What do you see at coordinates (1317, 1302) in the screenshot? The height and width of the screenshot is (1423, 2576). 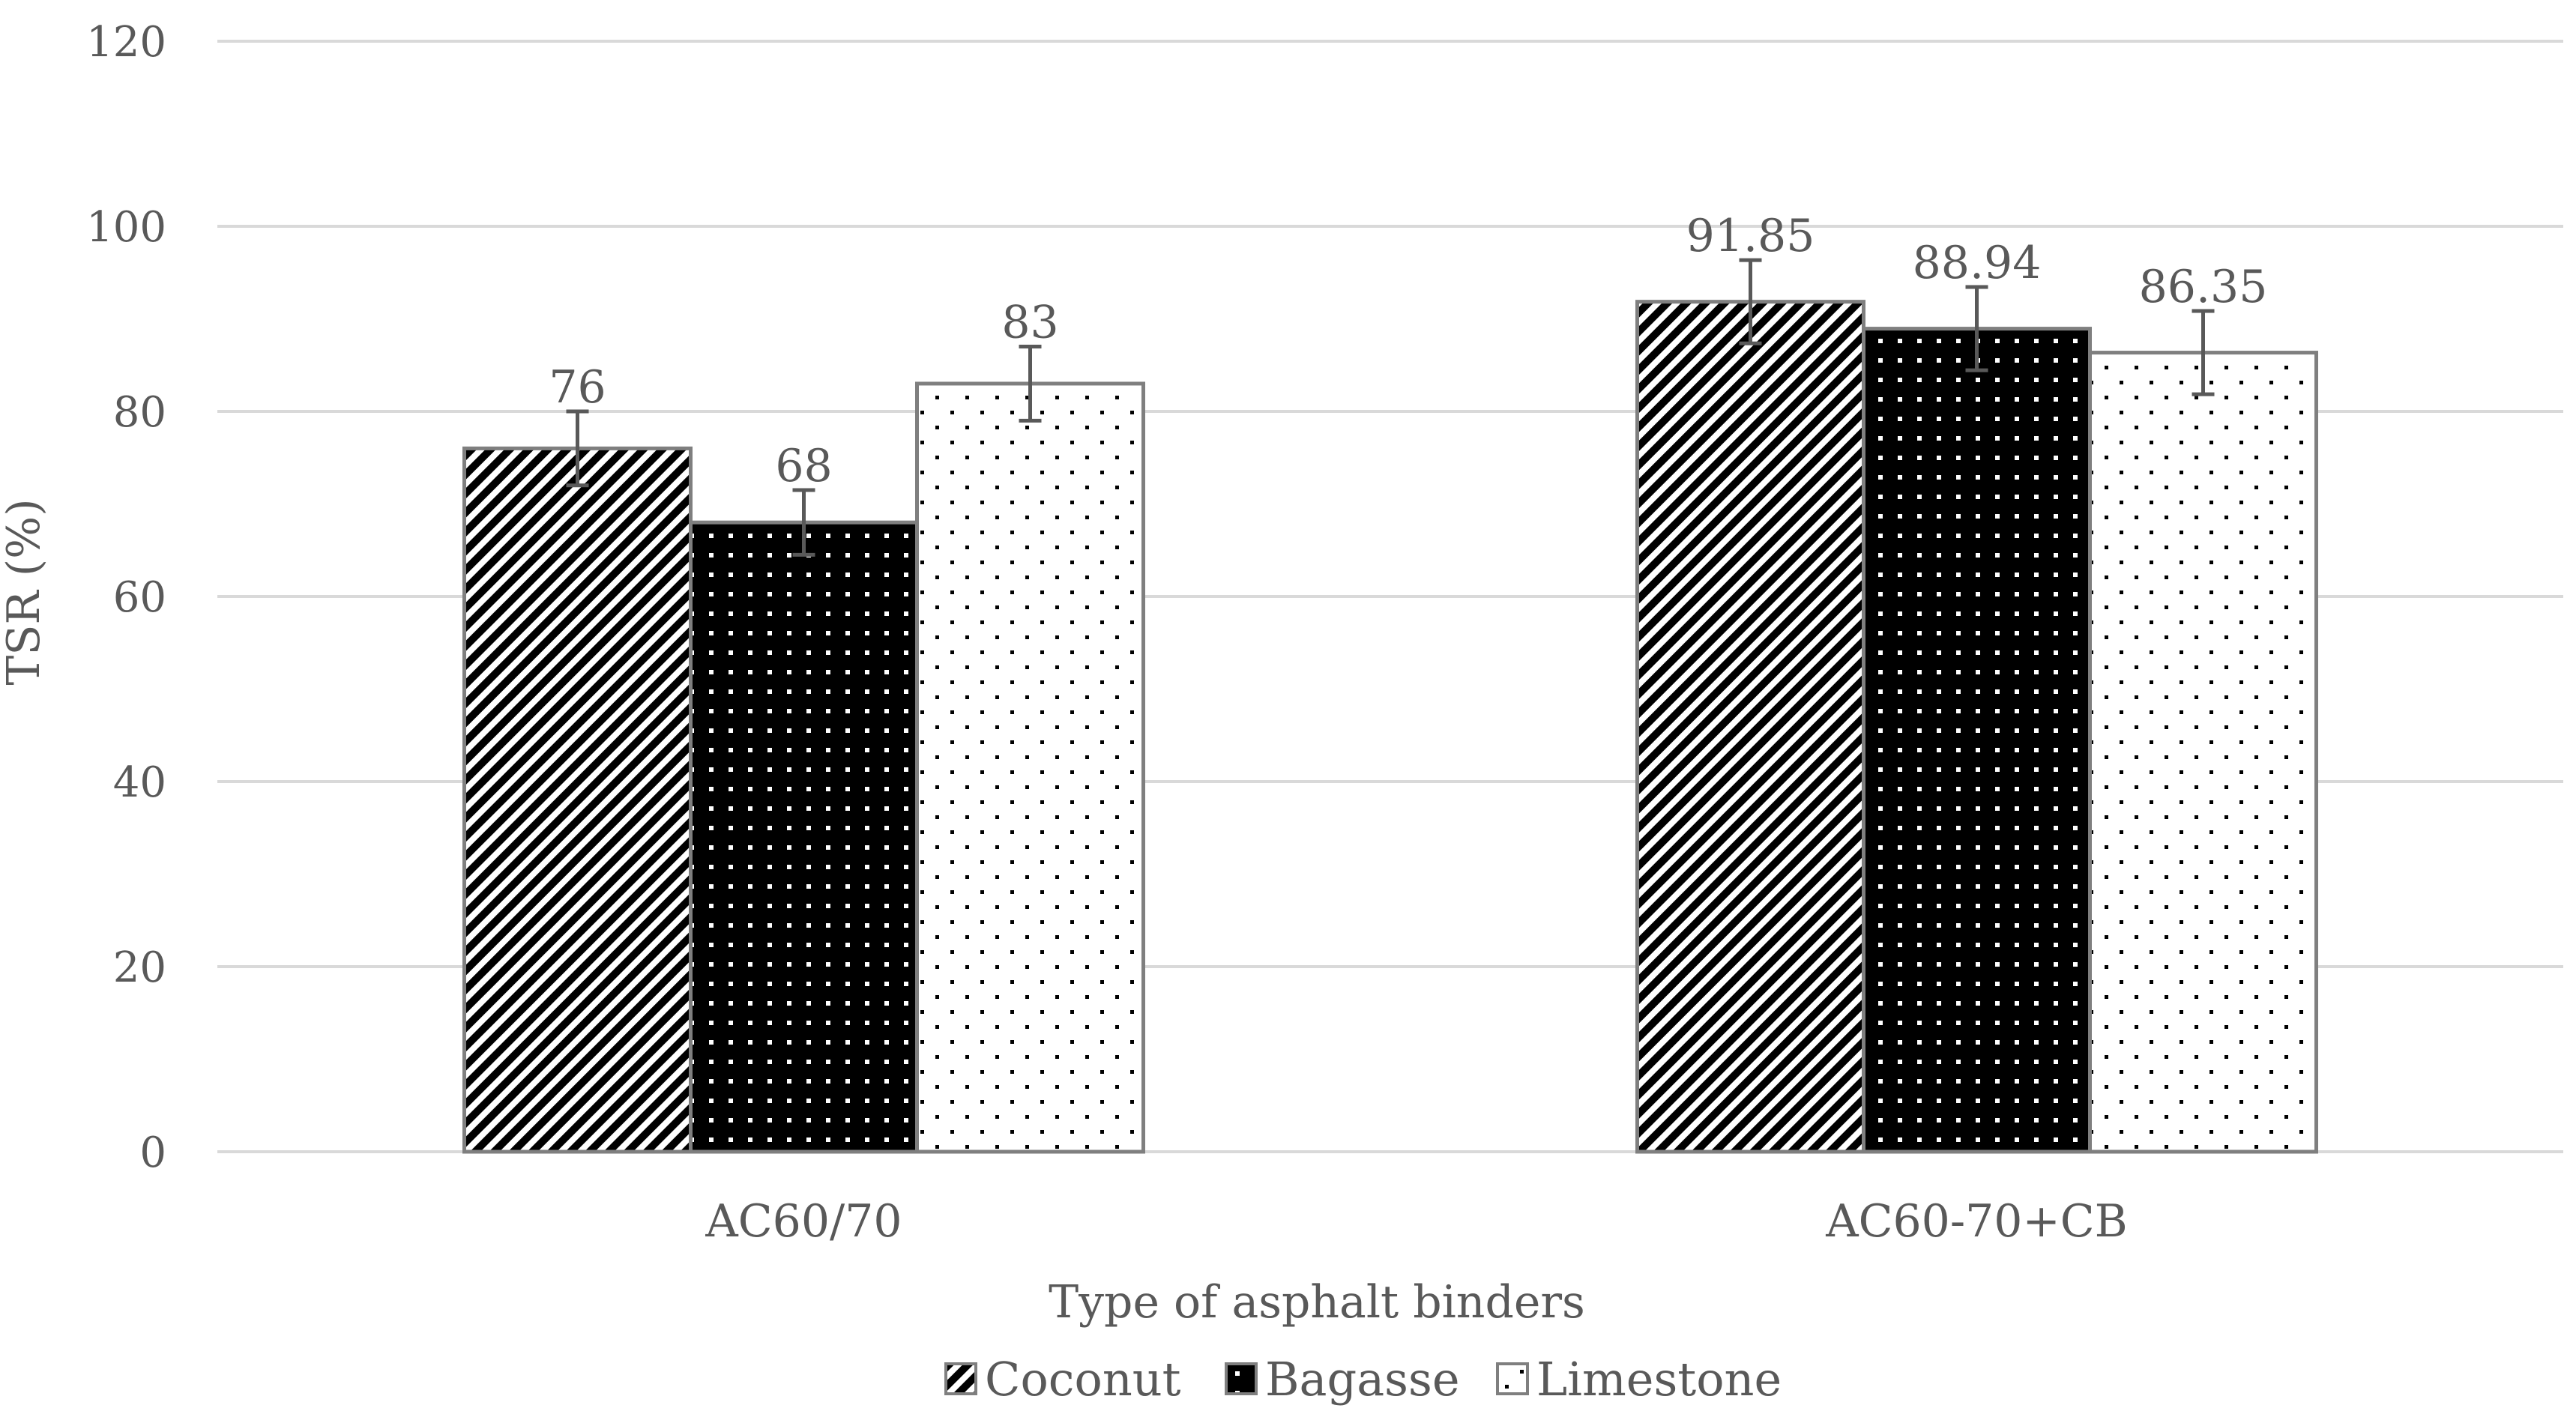 I see `x-axis-title: Type of asphalt binders` at bounding box center [1317, 1302].